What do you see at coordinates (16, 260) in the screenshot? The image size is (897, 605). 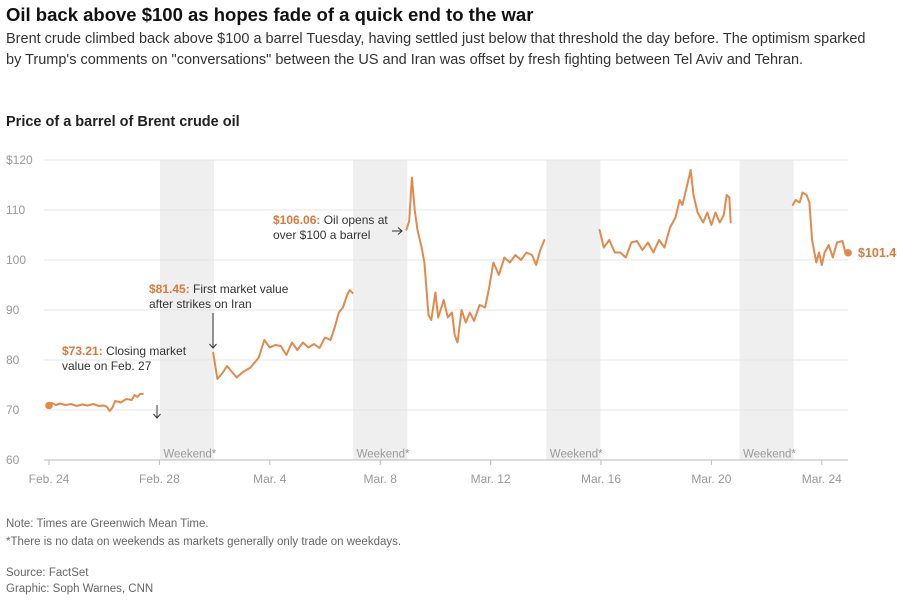 I see `y-tick-label: 100` at bounding box center [16, 260].